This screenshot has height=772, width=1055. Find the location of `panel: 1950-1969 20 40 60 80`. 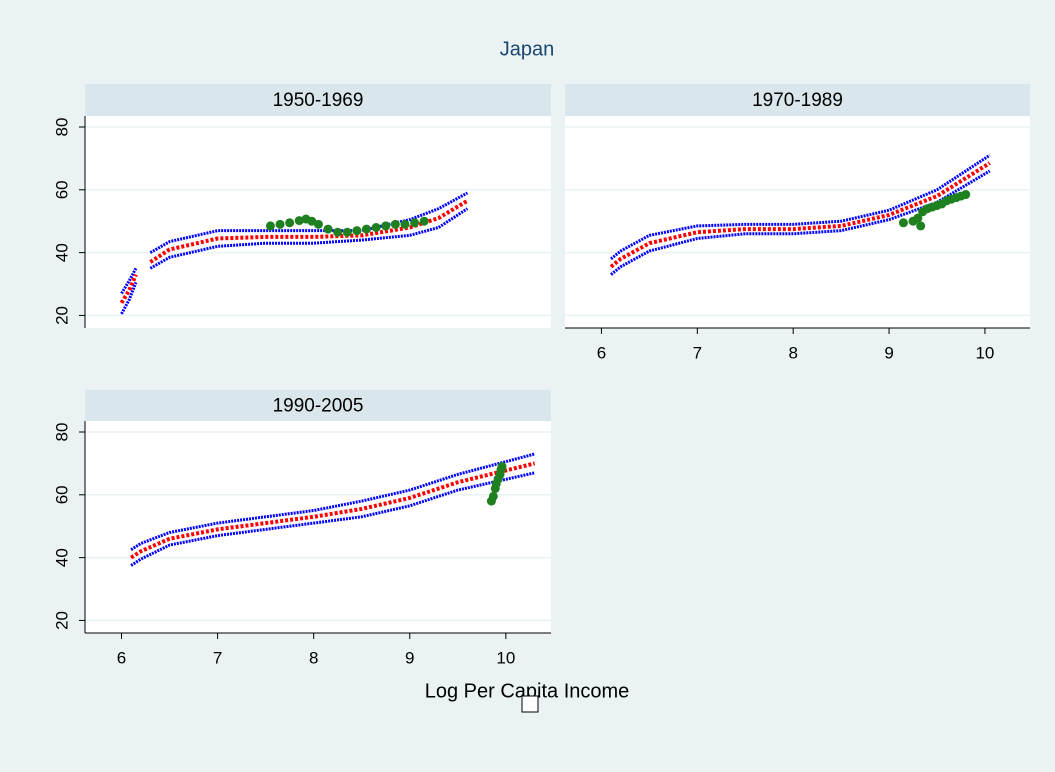

panel: 1950-1969 20 40 60 80 is located at coordinates (301, 206).